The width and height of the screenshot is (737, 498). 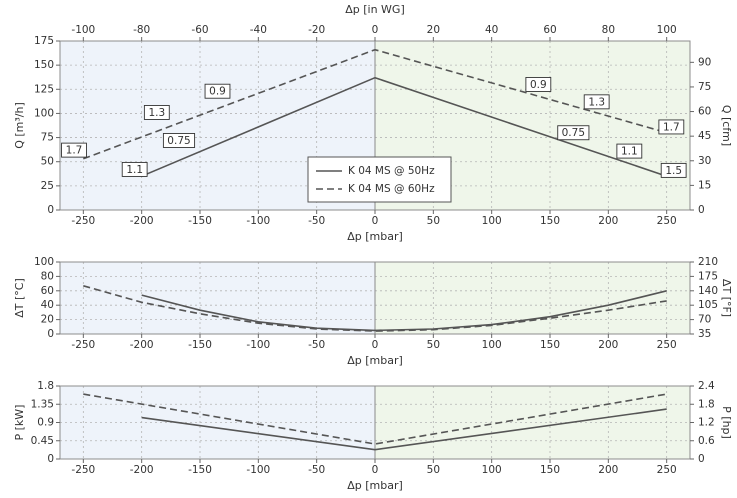 What do you see at coordinates (701, 210) in the screenshot?
I see `flow-y2-tick-label: 0` at bounding box center [701, 210].